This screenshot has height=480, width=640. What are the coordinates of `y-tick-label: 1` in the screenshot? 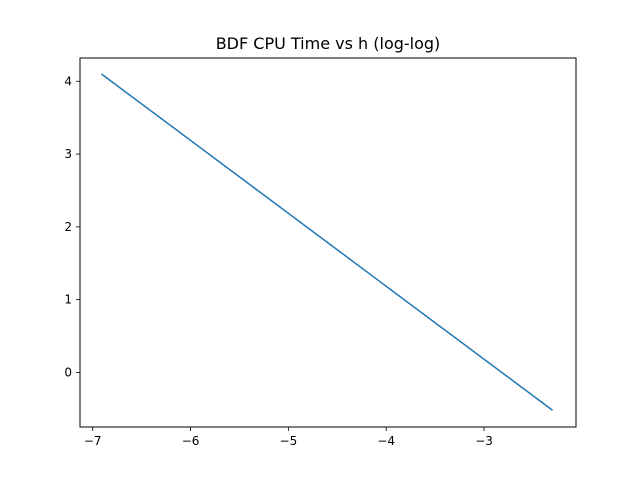 It's located at (68, 300).